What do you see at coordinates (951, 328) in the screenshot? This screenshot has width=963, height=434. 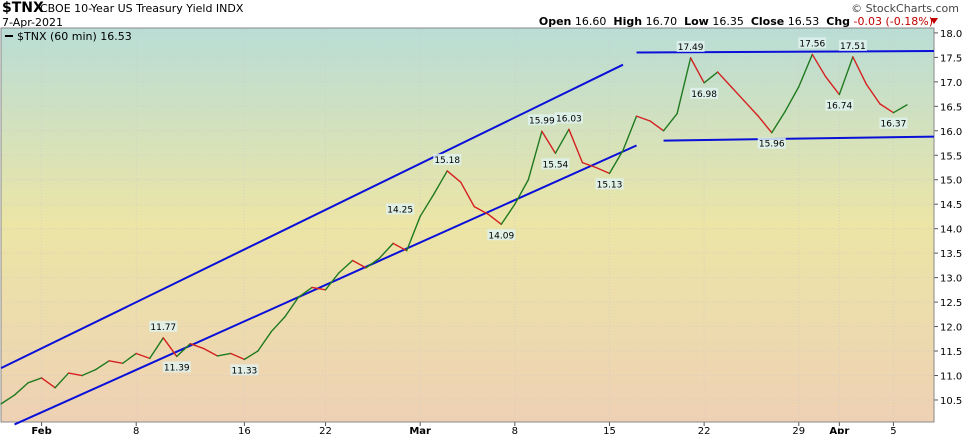 I see `y-tick-label: 12.0` at bounding box center [951, 328].